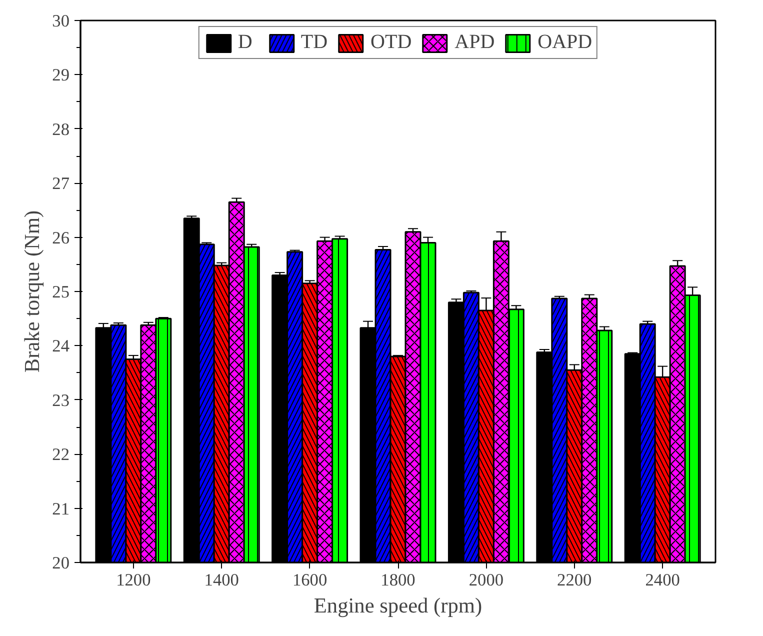 This screenshot has height=636, width=763. What do you see at coordinates (221, 580) in the screenshot?
I see `x-tick-label: 1400` at bounding box center [221, 580].